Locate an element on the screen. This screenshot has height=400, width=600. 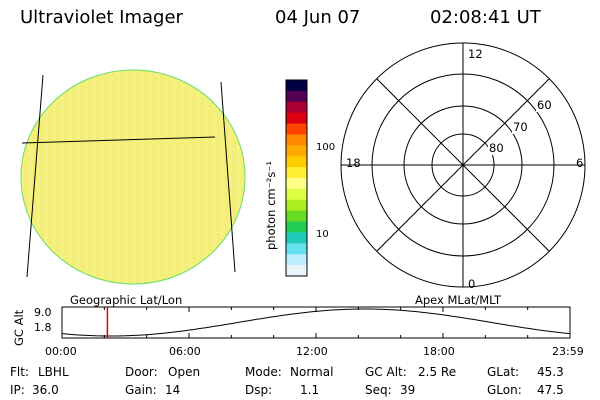
ip-value: 36.0 is located at coordinates (45, 390).